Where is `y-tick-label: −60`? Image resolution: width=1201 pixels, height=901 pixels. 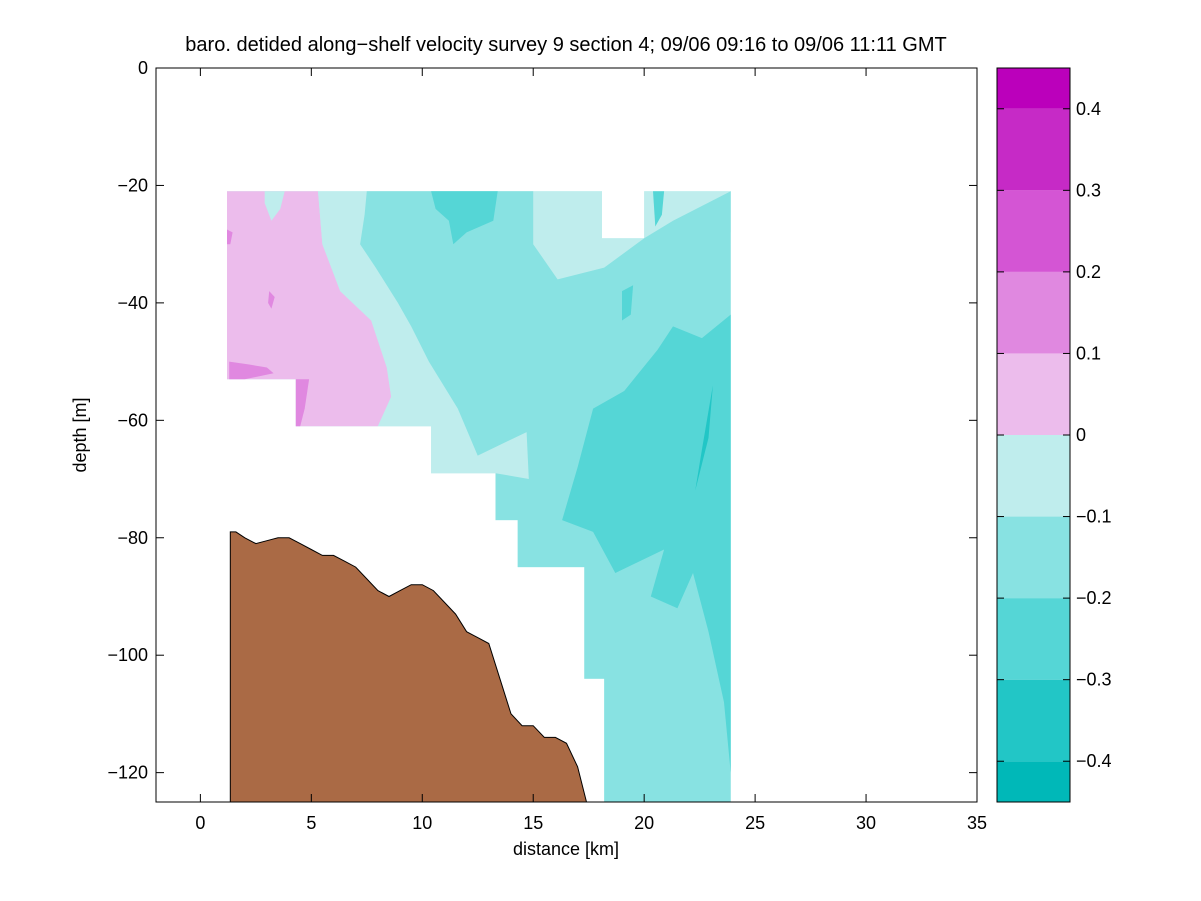 y-tick-label: −60 is located at coordinates (132, 420).